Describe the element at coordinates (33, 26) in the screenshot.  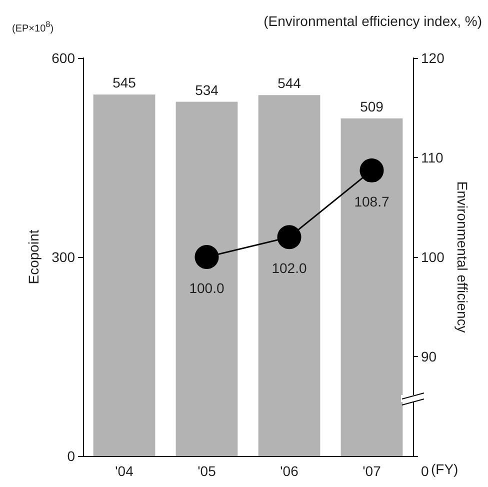
I see `text: (EP×10$^{8}$)` at that location.